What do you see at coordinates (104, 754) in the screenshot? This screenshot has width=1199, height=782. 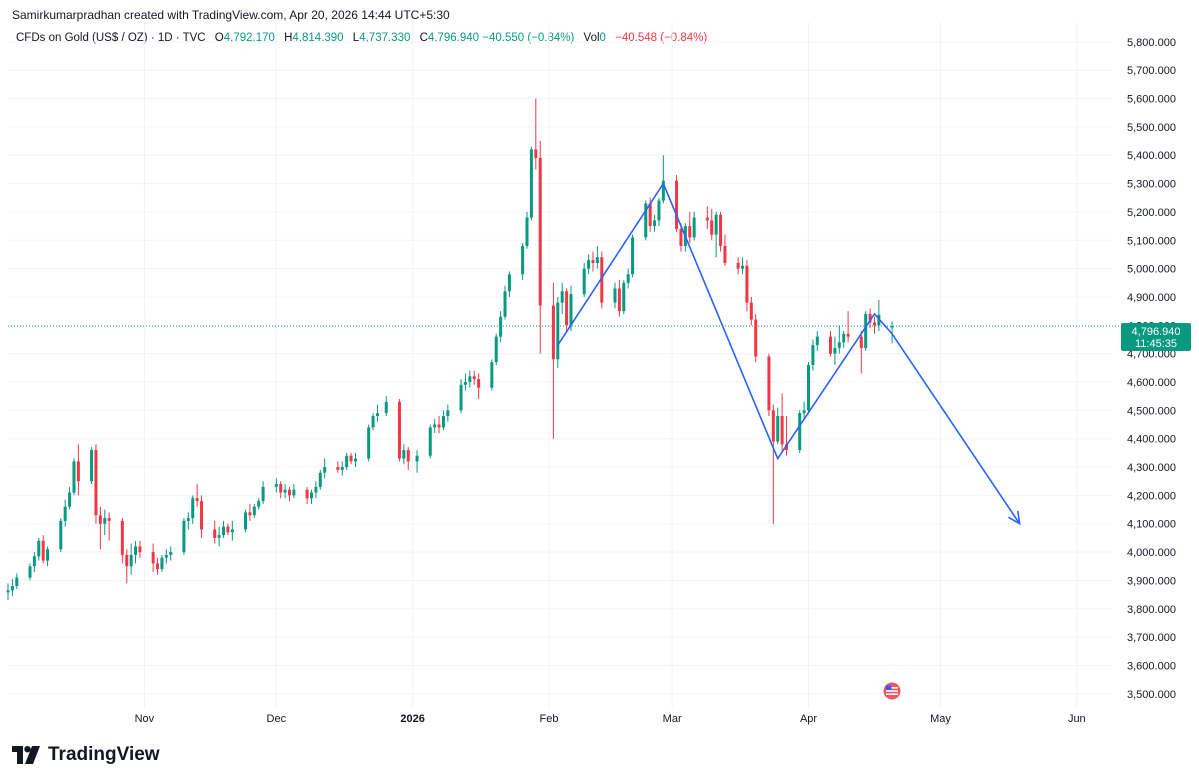 I see `tradingview-logo-text: TradingView` at bounding box center [104, 754].